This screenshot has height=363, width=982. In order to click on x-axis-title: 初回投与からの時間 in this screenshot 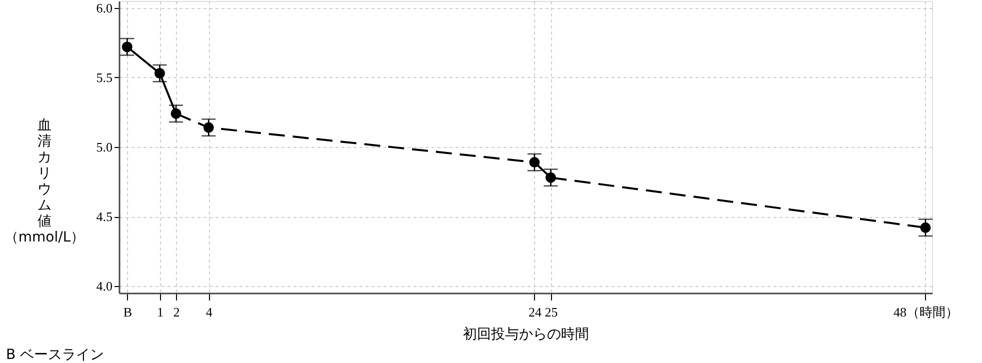, I will do `click(526, 334)`.